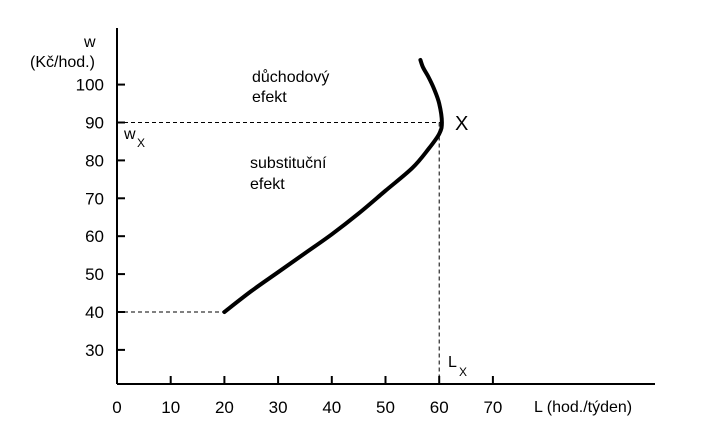  What do you see at coordinates (278, 407) in the screenshot?
I see `x-tick-label: 30` at bounding box center [278, 407].